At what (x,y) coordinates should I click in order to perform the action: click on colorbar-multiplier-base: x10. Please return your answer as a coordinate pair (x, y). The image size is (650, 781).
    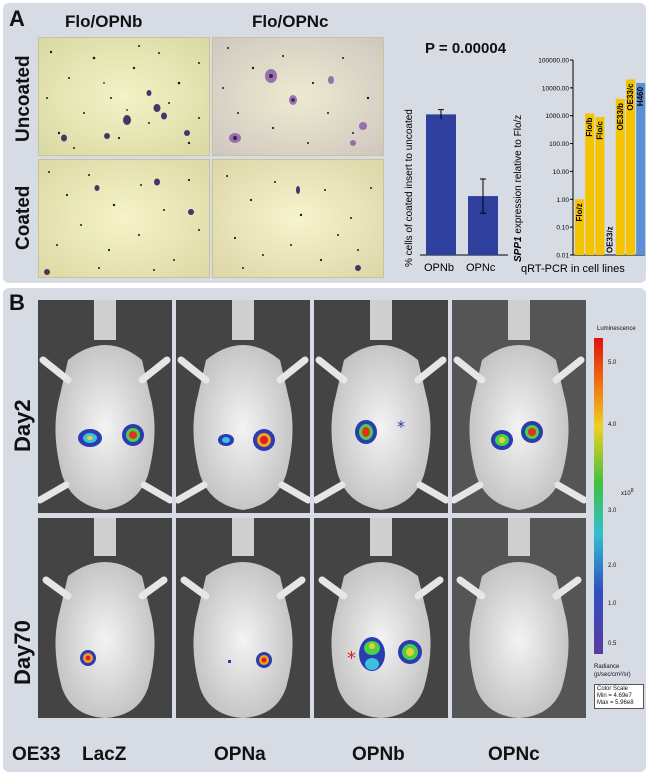
    Looking at the image, I should click on (626, 494).